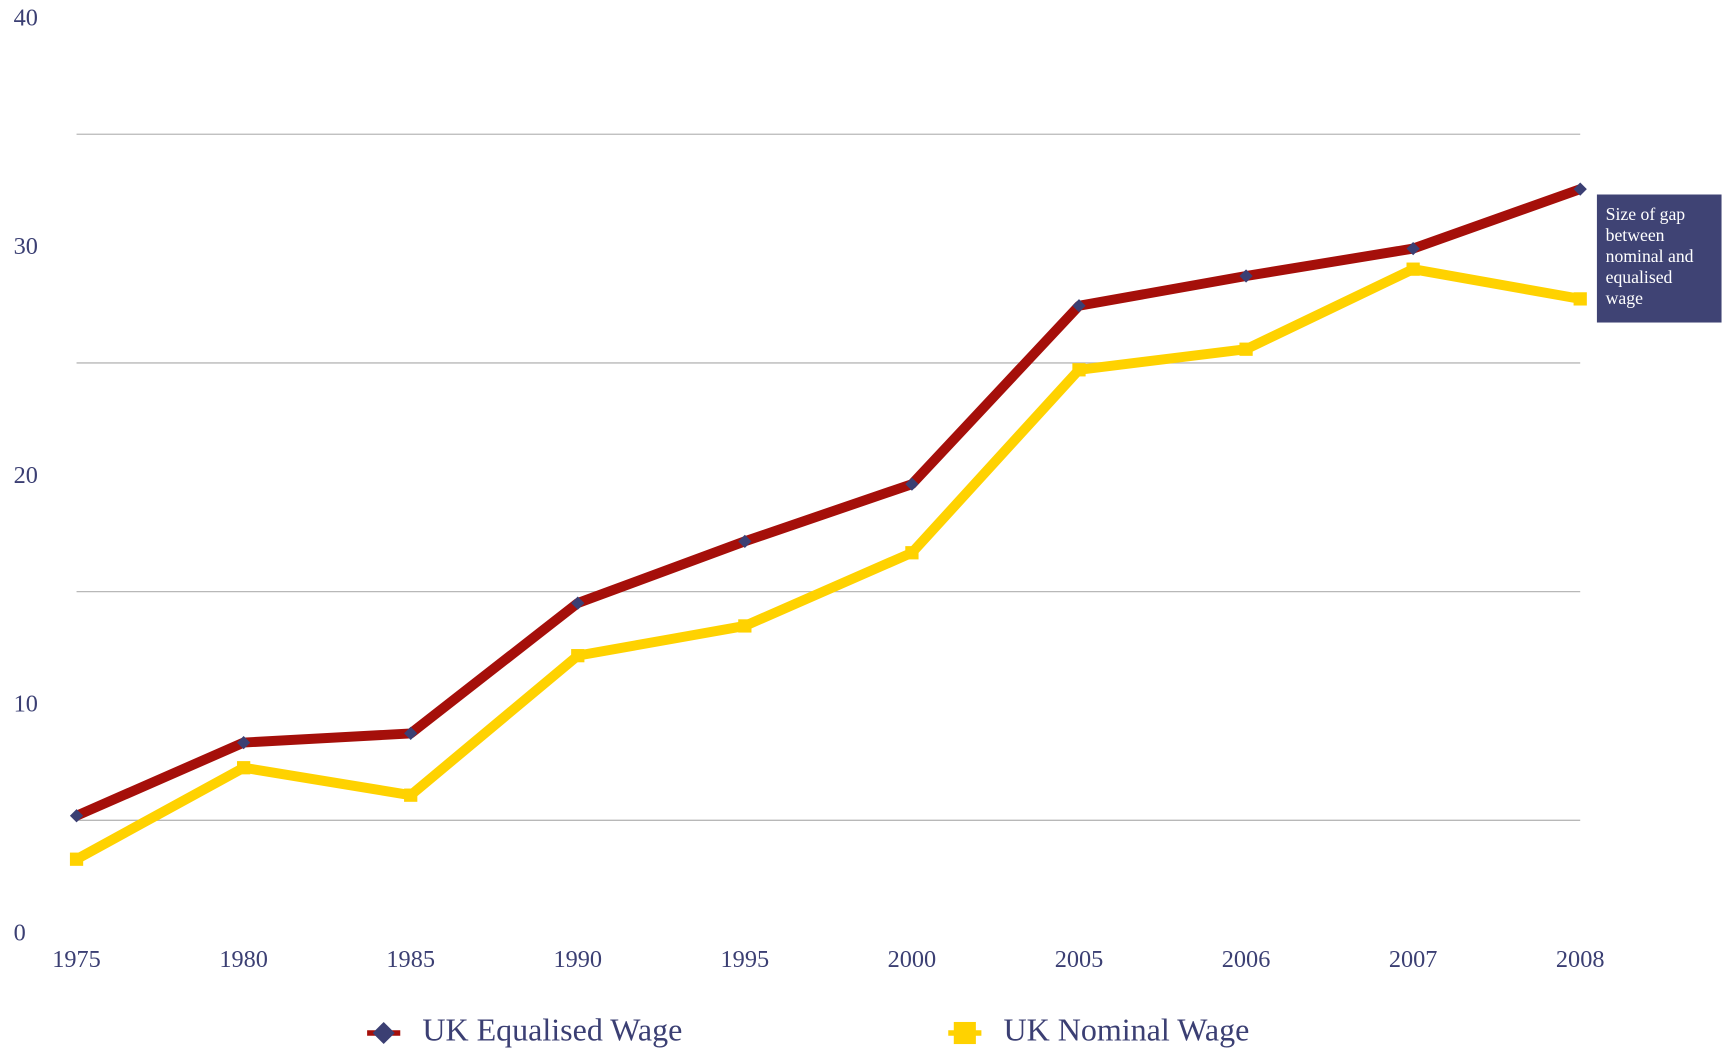 This screenshot has height=1054, width=1733. What do you see at coordinates (1413, 959) in the screenshot?
I see `x-tick-label: 2007` at bounding box center [1413, 959].